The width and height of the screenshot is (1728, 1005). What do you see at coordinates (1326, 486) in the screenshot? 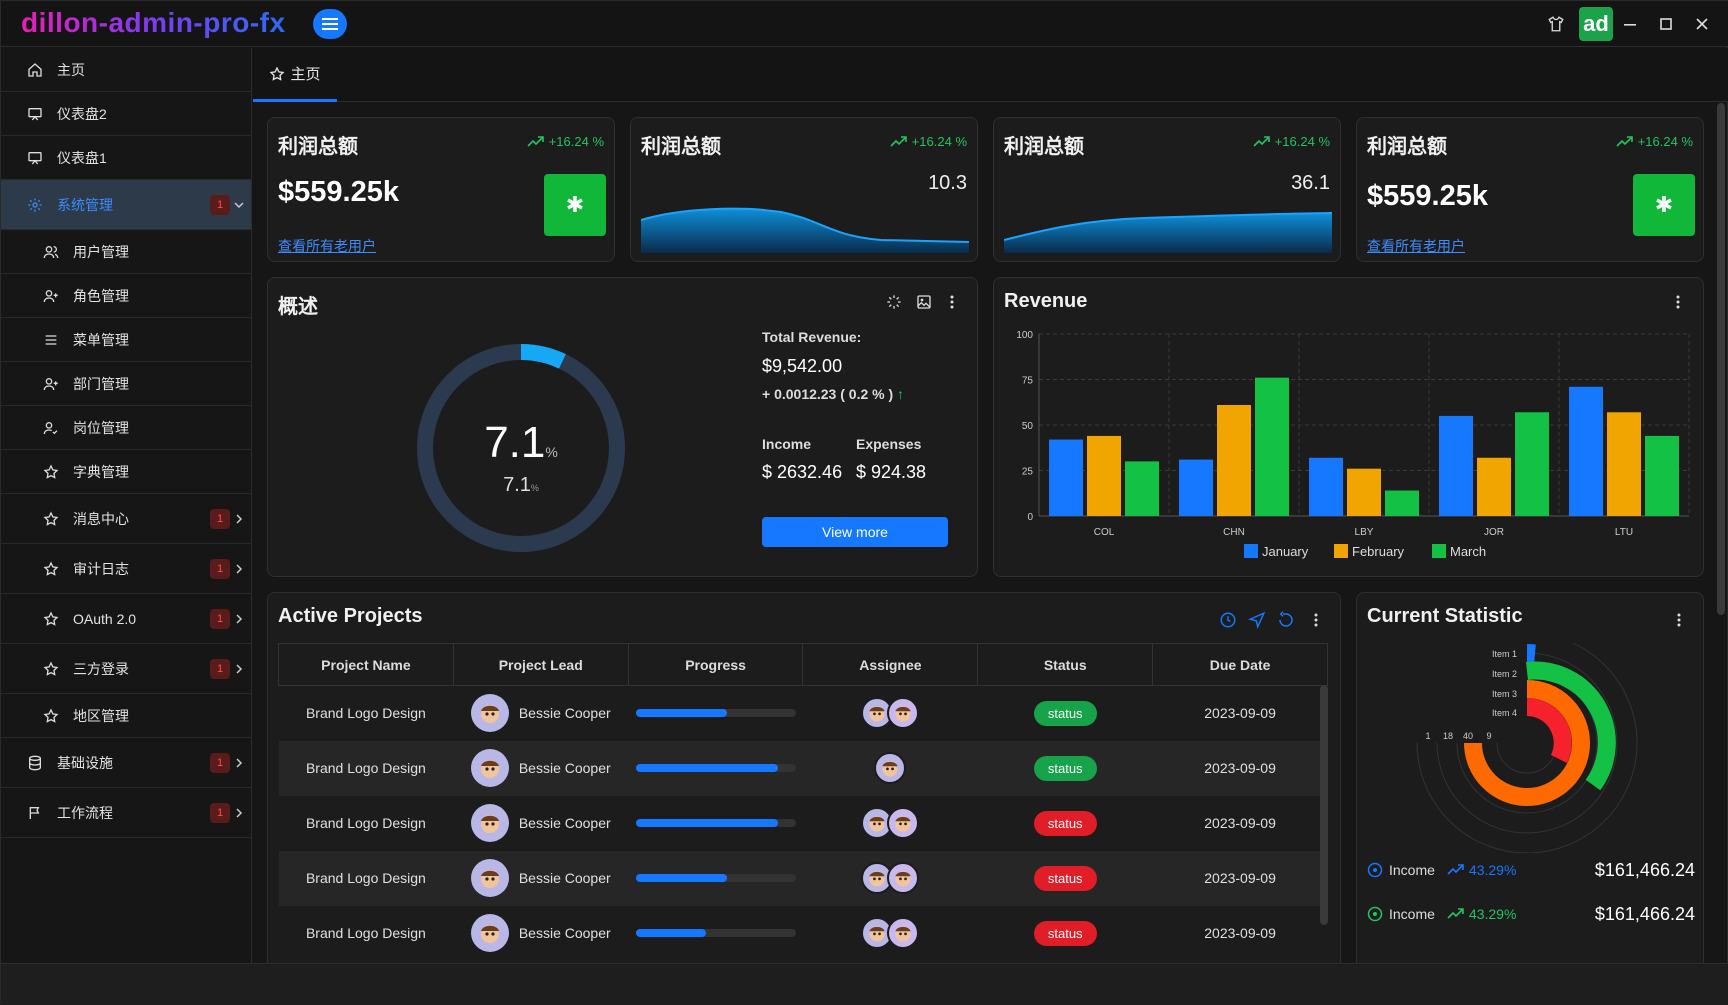
I see `bar-january-lby` at bounding box center [1326, 486].